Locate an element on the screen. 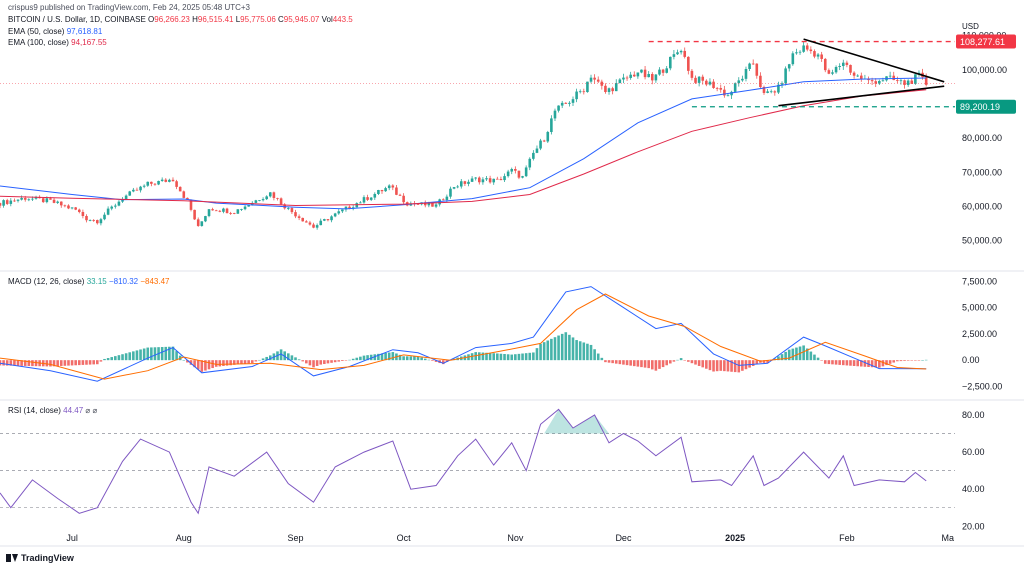 The height and width of the screenshot is (569, 1024). support-badge: 89,200.19 is located at coordinates (980, 107).